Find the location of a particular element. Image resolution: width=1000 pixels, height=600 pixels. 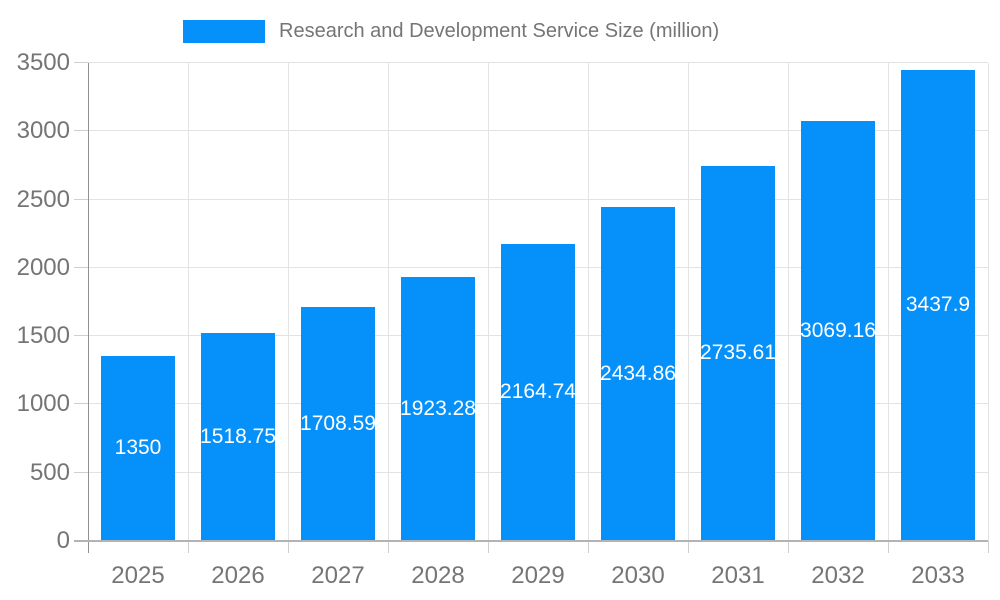

bar: 1518.75 is located at coordinates (238, 436).